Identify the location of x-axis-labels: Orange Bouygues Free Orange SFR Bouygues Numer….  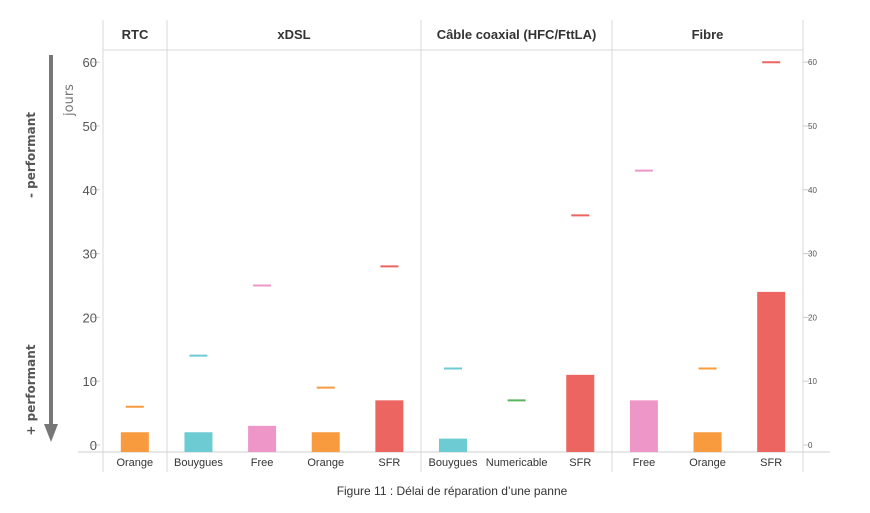
(449, 463).